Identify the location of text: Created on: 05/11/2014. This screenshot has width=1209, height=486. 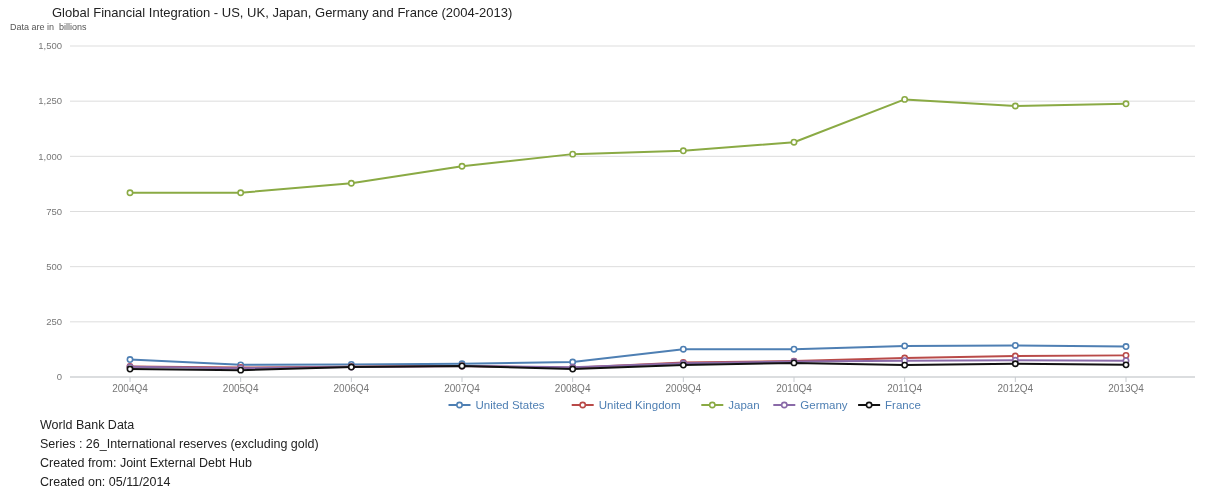
(105, 480).